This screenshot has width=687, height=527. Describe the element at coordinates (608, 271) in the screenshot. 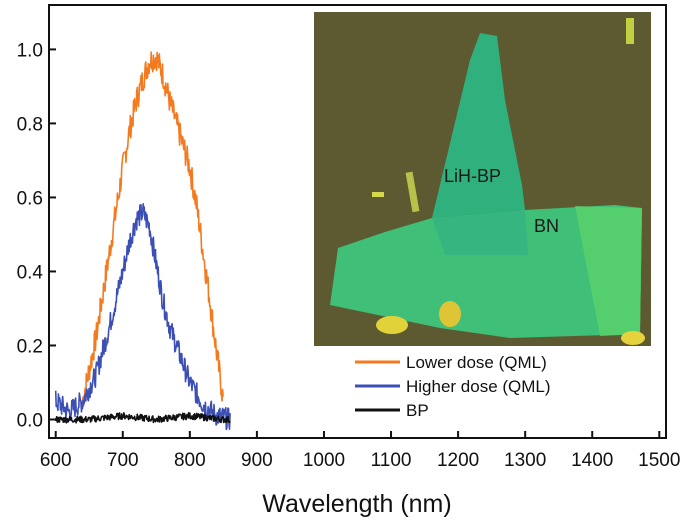

I see `bn-bright-region` at that location.